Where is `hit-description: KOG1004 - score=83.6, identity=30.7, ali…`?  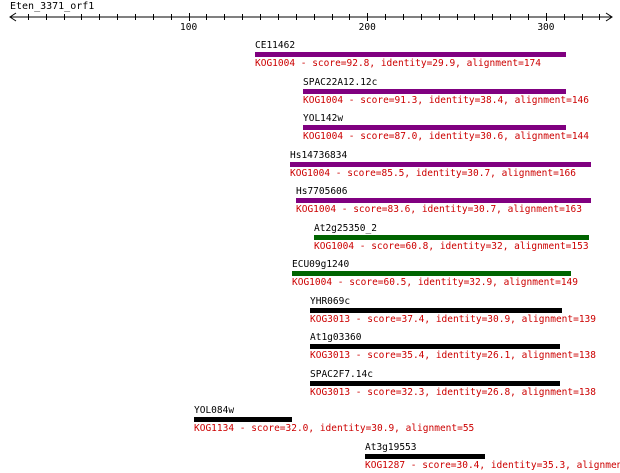
hit-description: KOG1004 - score=83.6, identity=30.7, ali… is located at coordinates (439, 209).